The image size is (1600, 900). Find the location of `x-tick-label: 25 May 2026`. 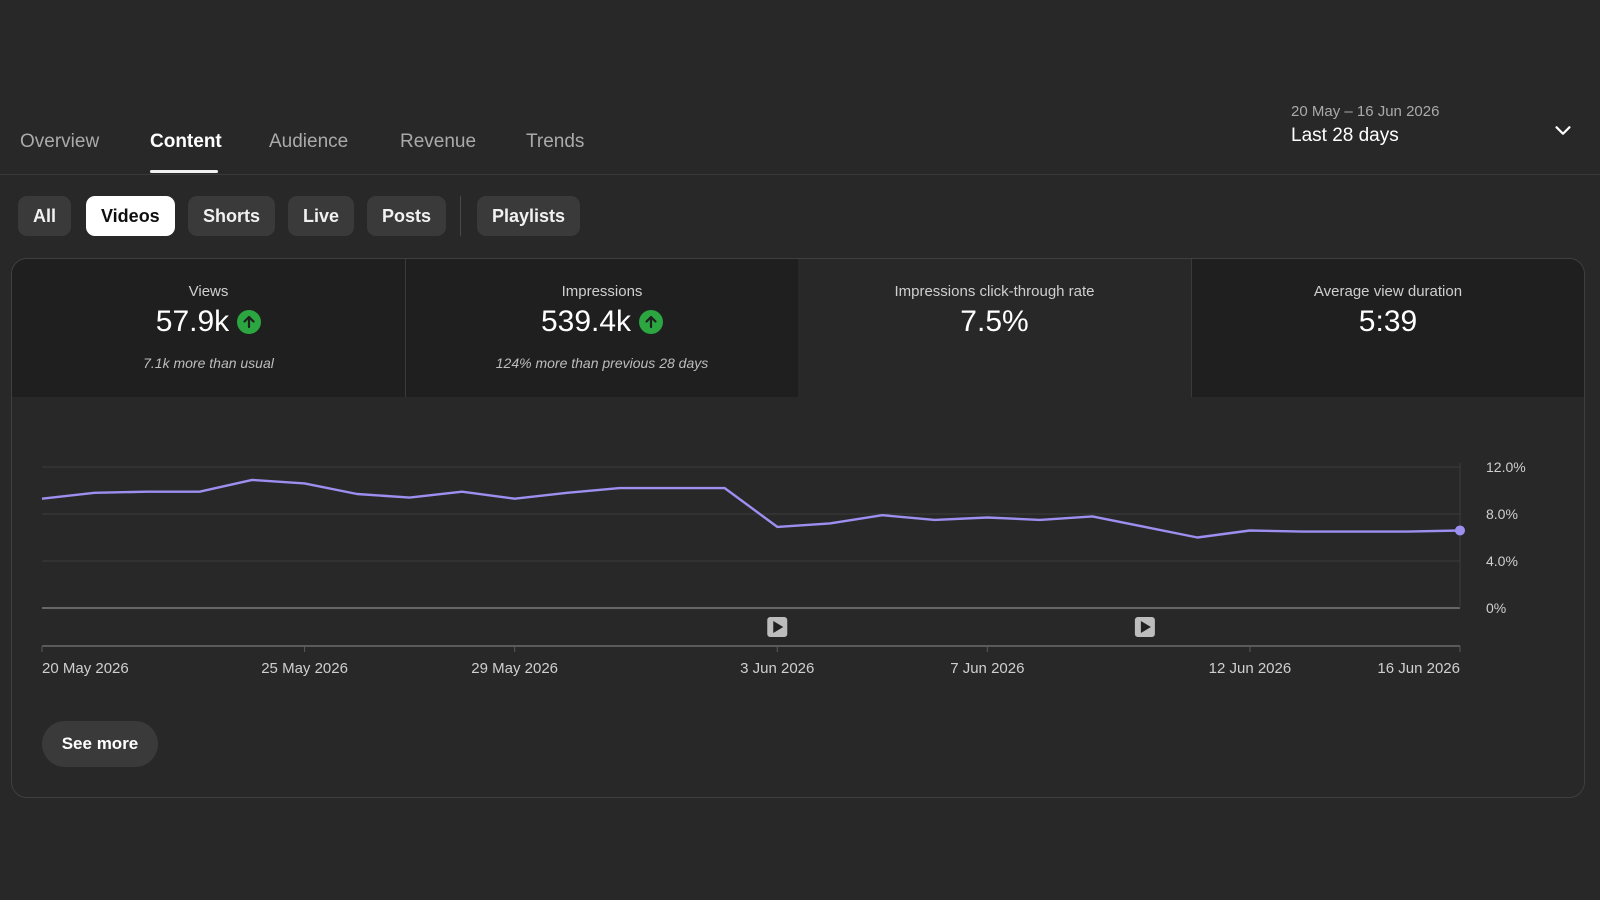

x-tick-label: 25 May 2026 is located at coordinates (304, 668).